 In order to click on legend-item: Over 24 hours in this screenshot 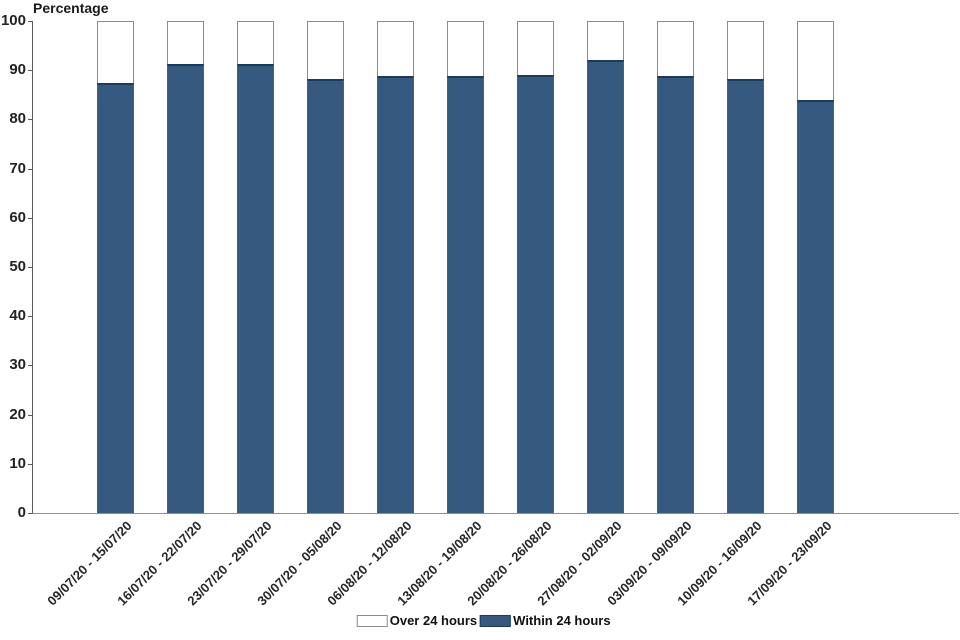, I will do `click(418, 621)`.